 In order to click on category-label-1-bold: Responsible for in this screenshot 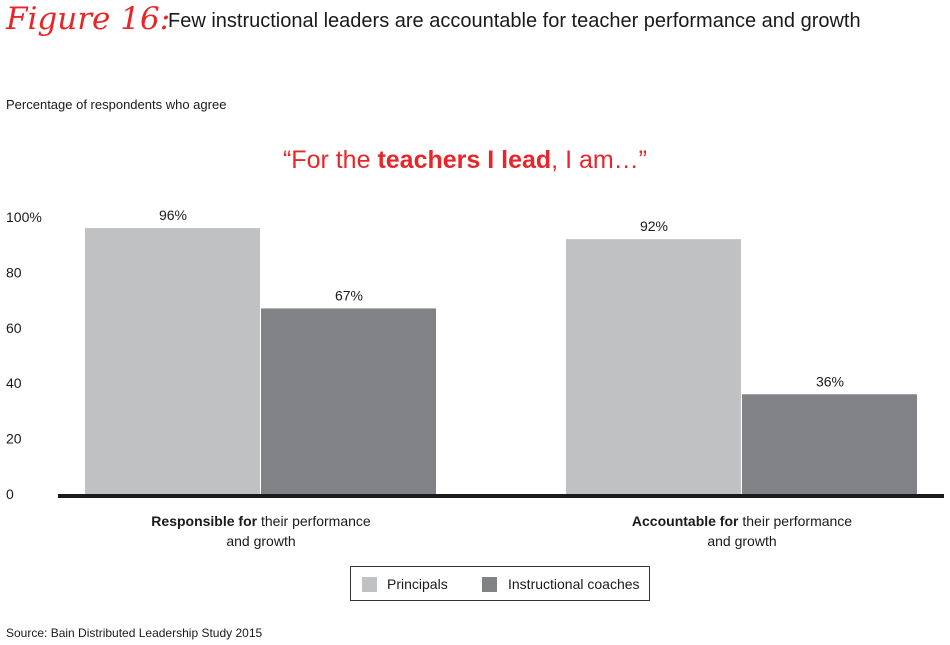, I will do `click(204, 521)`.